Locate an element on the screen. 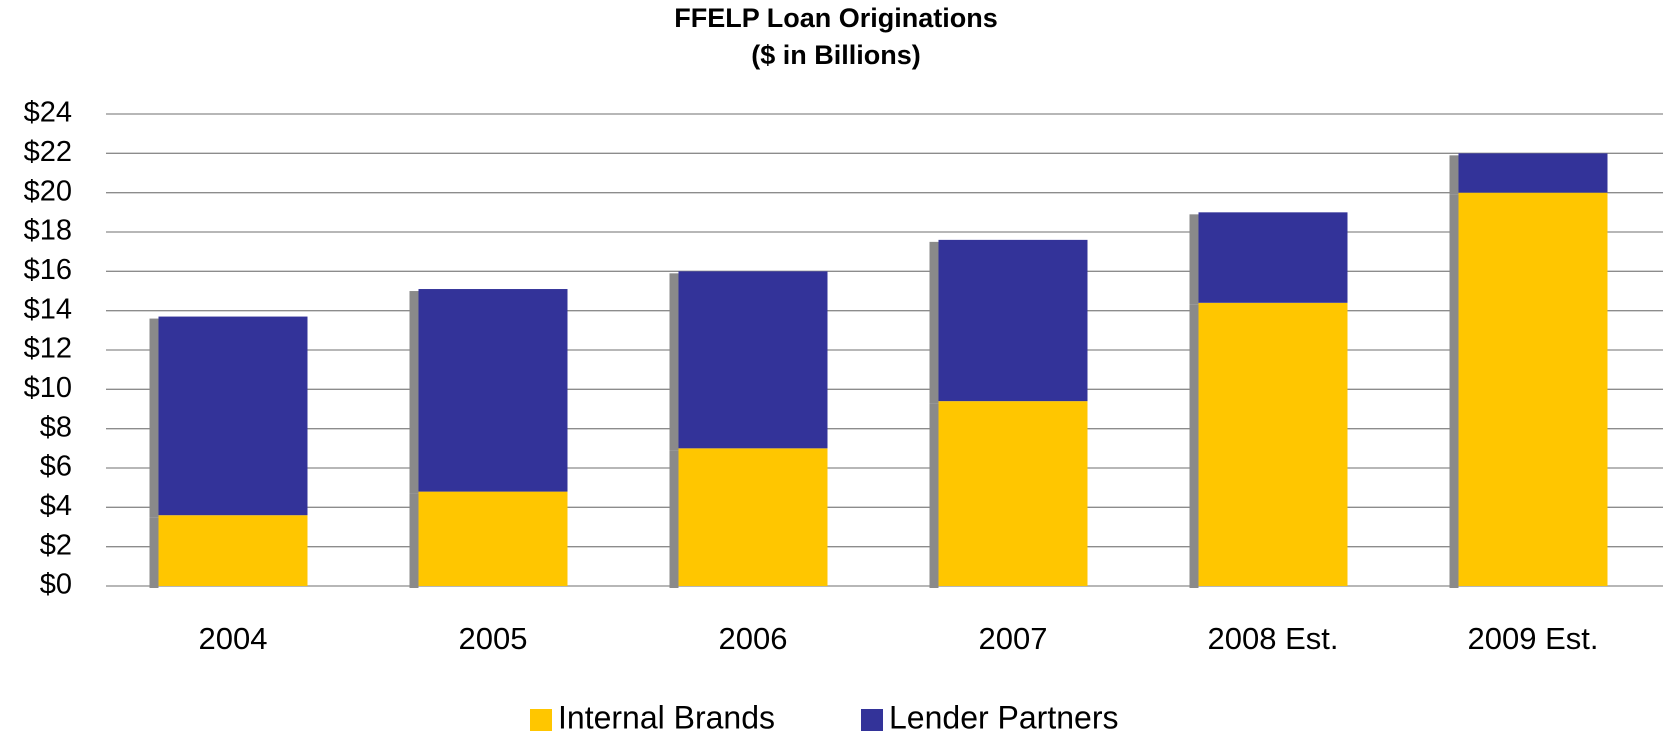 This screenshot has width=1663, height=738. y-tick-label: $2 is located at coordinates (56, 545).